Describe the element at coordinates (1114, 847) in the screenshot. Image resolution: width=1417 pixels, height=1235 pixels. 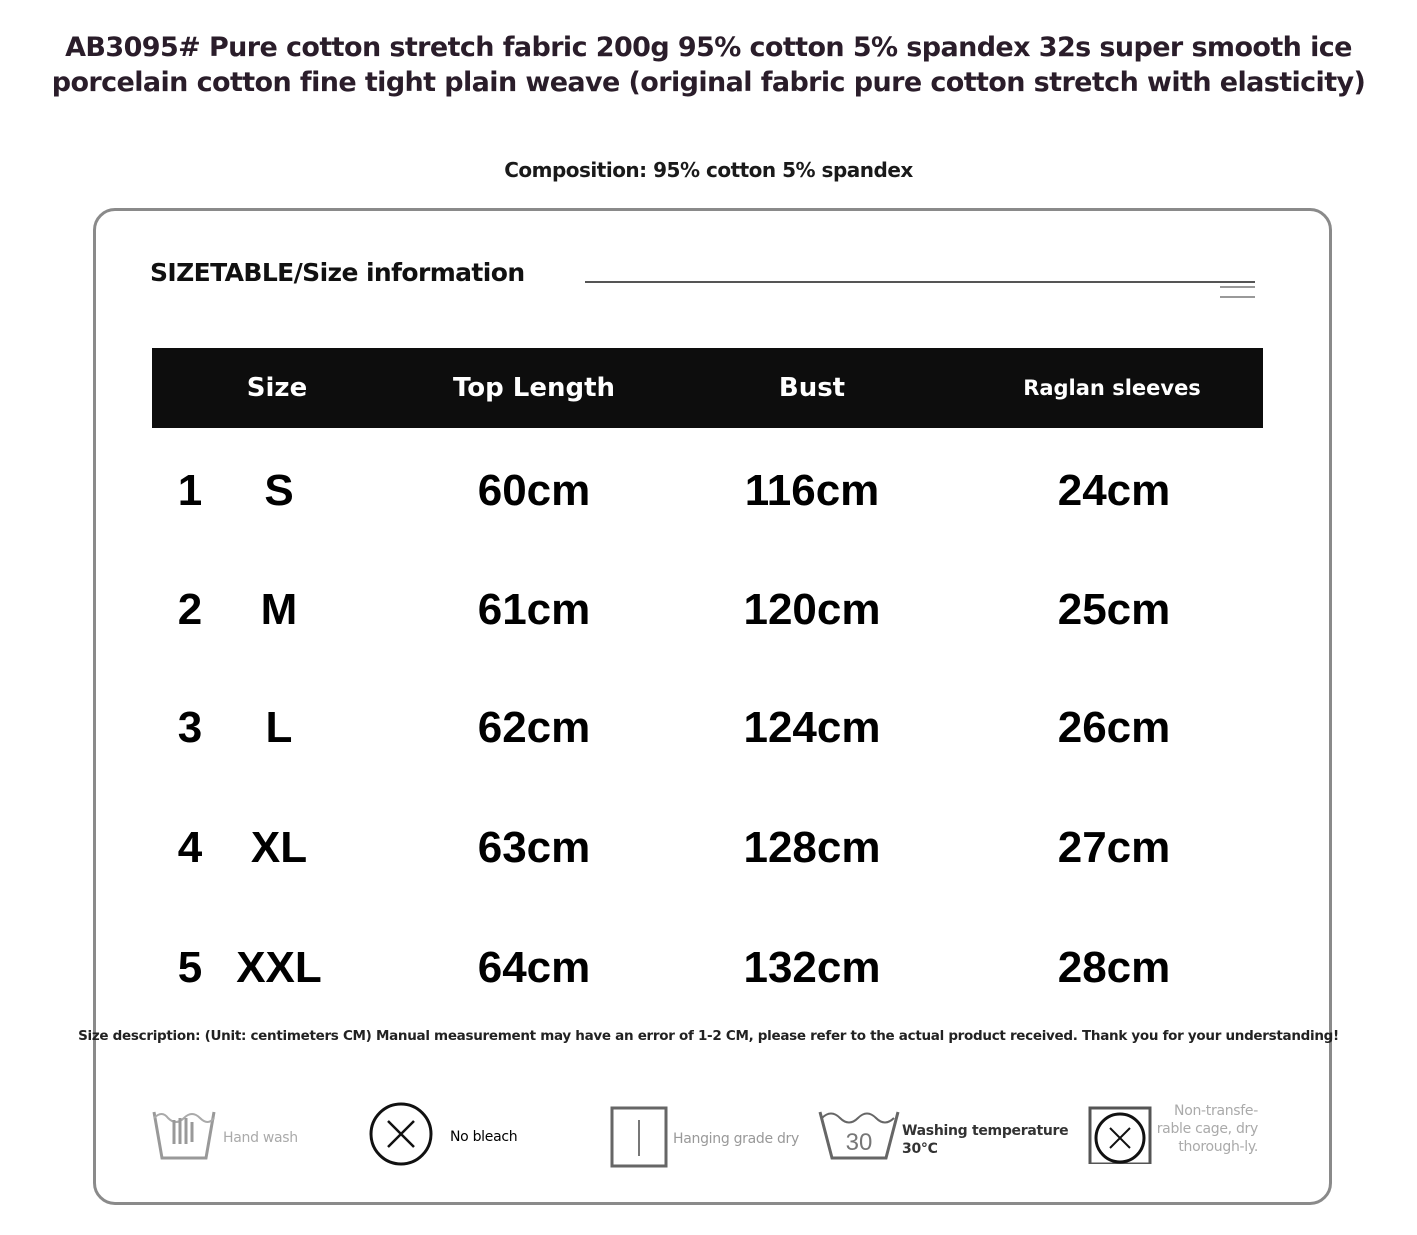
I see `raglan-sleeves: 27cm` at that location.